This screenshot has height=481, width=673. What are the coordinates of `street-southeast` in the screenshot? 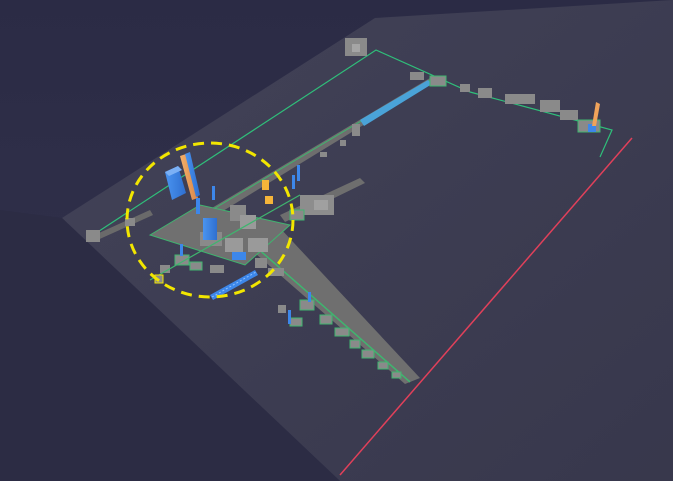 It's located at (330, 306).